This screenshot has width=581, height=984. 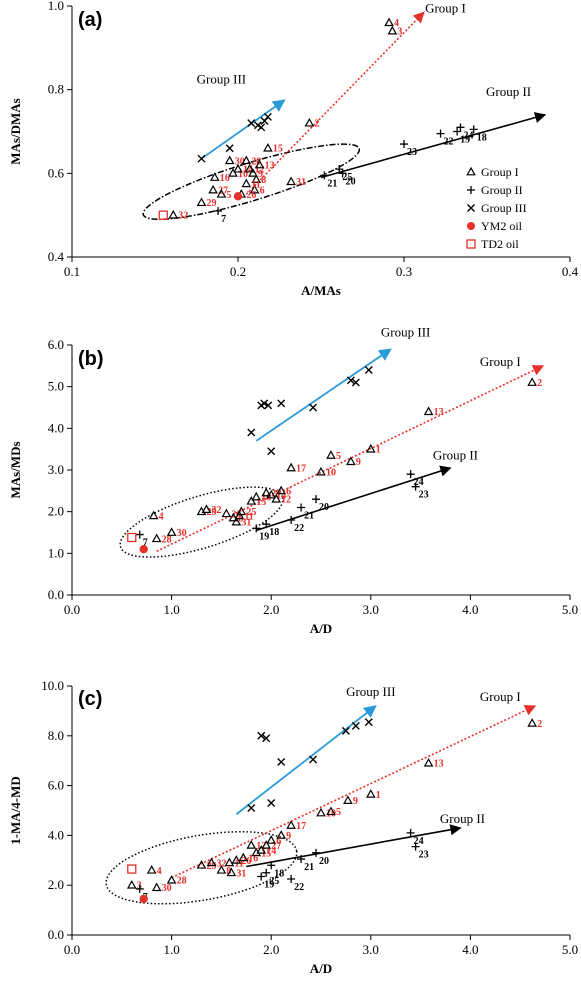 I want to click on x-axis-label: A/D, so click(x=321, y=968).